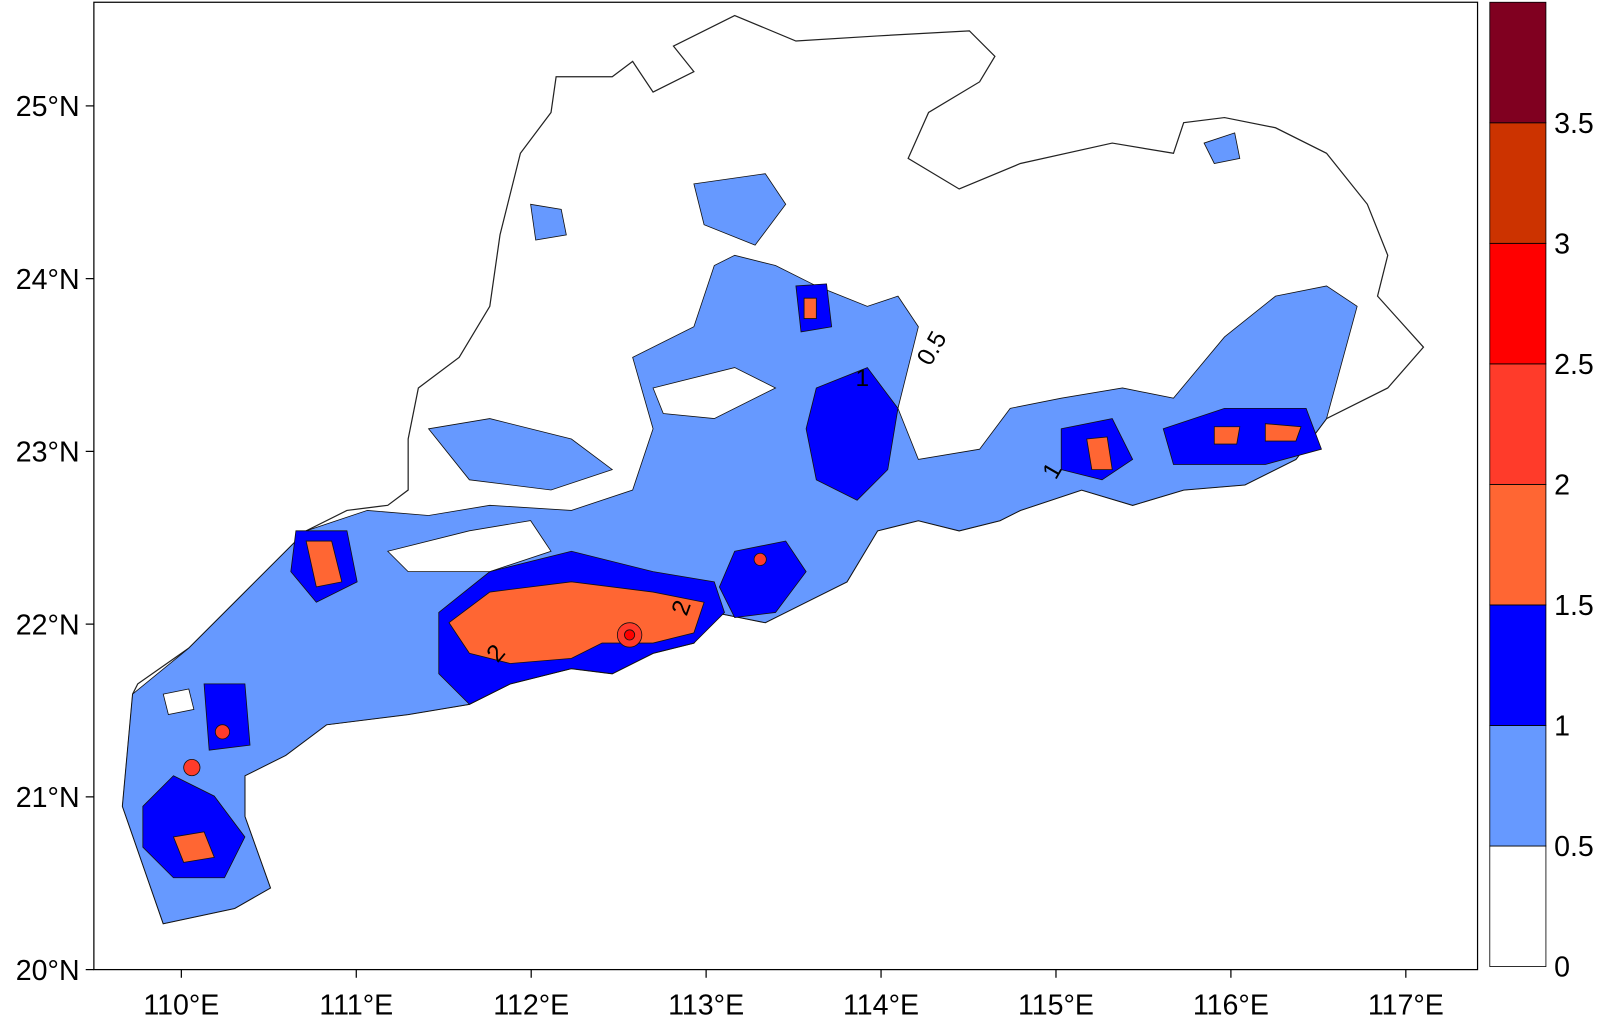 This screenshot has width=1600, height=1029. Describe the element at coordinates (1406, 1006) in the screenshot. I see `x-tick-label: 117°E` at that location.